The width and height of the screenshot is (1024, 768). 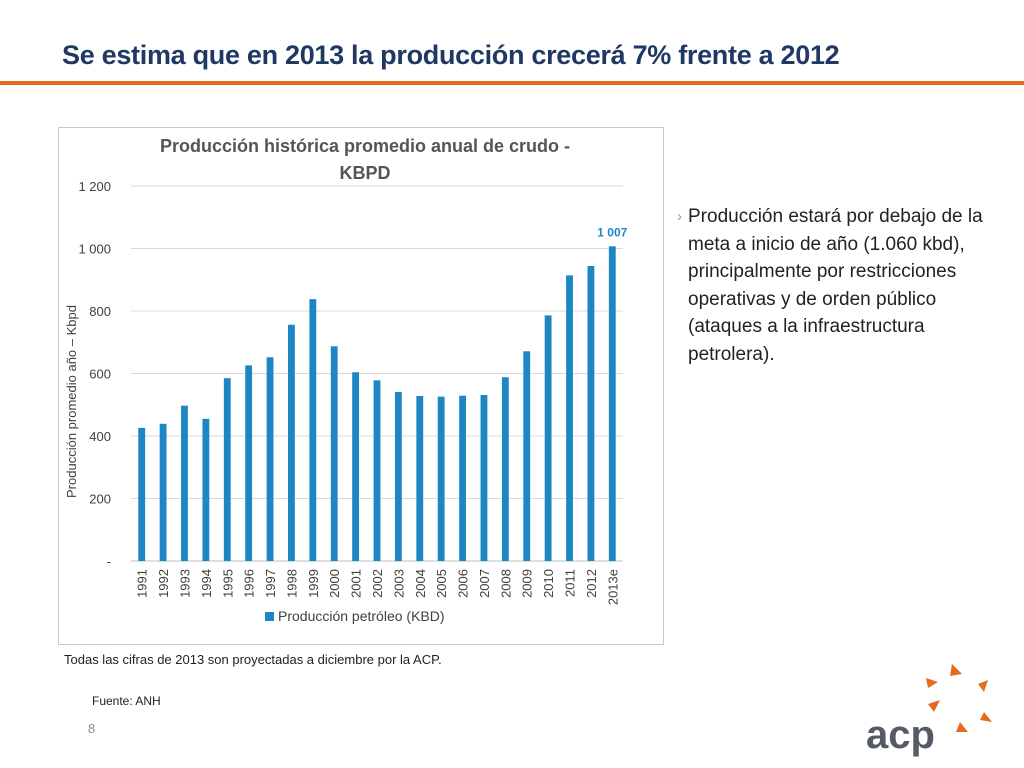 What do you see at coordinates (612, 587) in the screenshot?
I see `x-tick-label: 2013e` at bounding box center [612, 587].